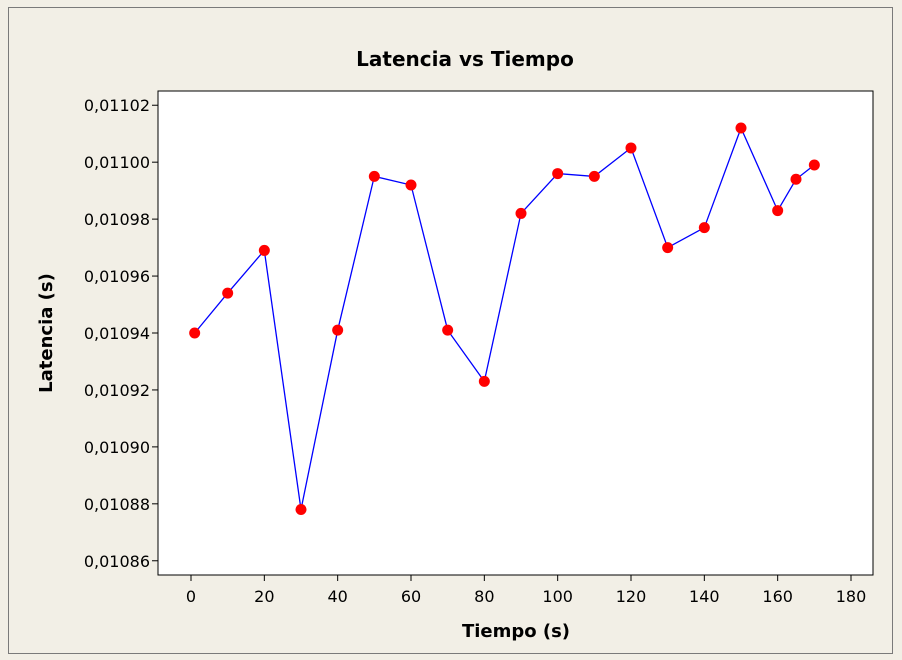 The width and height of the screenshot is (902, 660). What do you see at coordinates (117, 390) in the screenshot?
I see `y-tick-label: 0,01092` at bounding box center [117, 390].